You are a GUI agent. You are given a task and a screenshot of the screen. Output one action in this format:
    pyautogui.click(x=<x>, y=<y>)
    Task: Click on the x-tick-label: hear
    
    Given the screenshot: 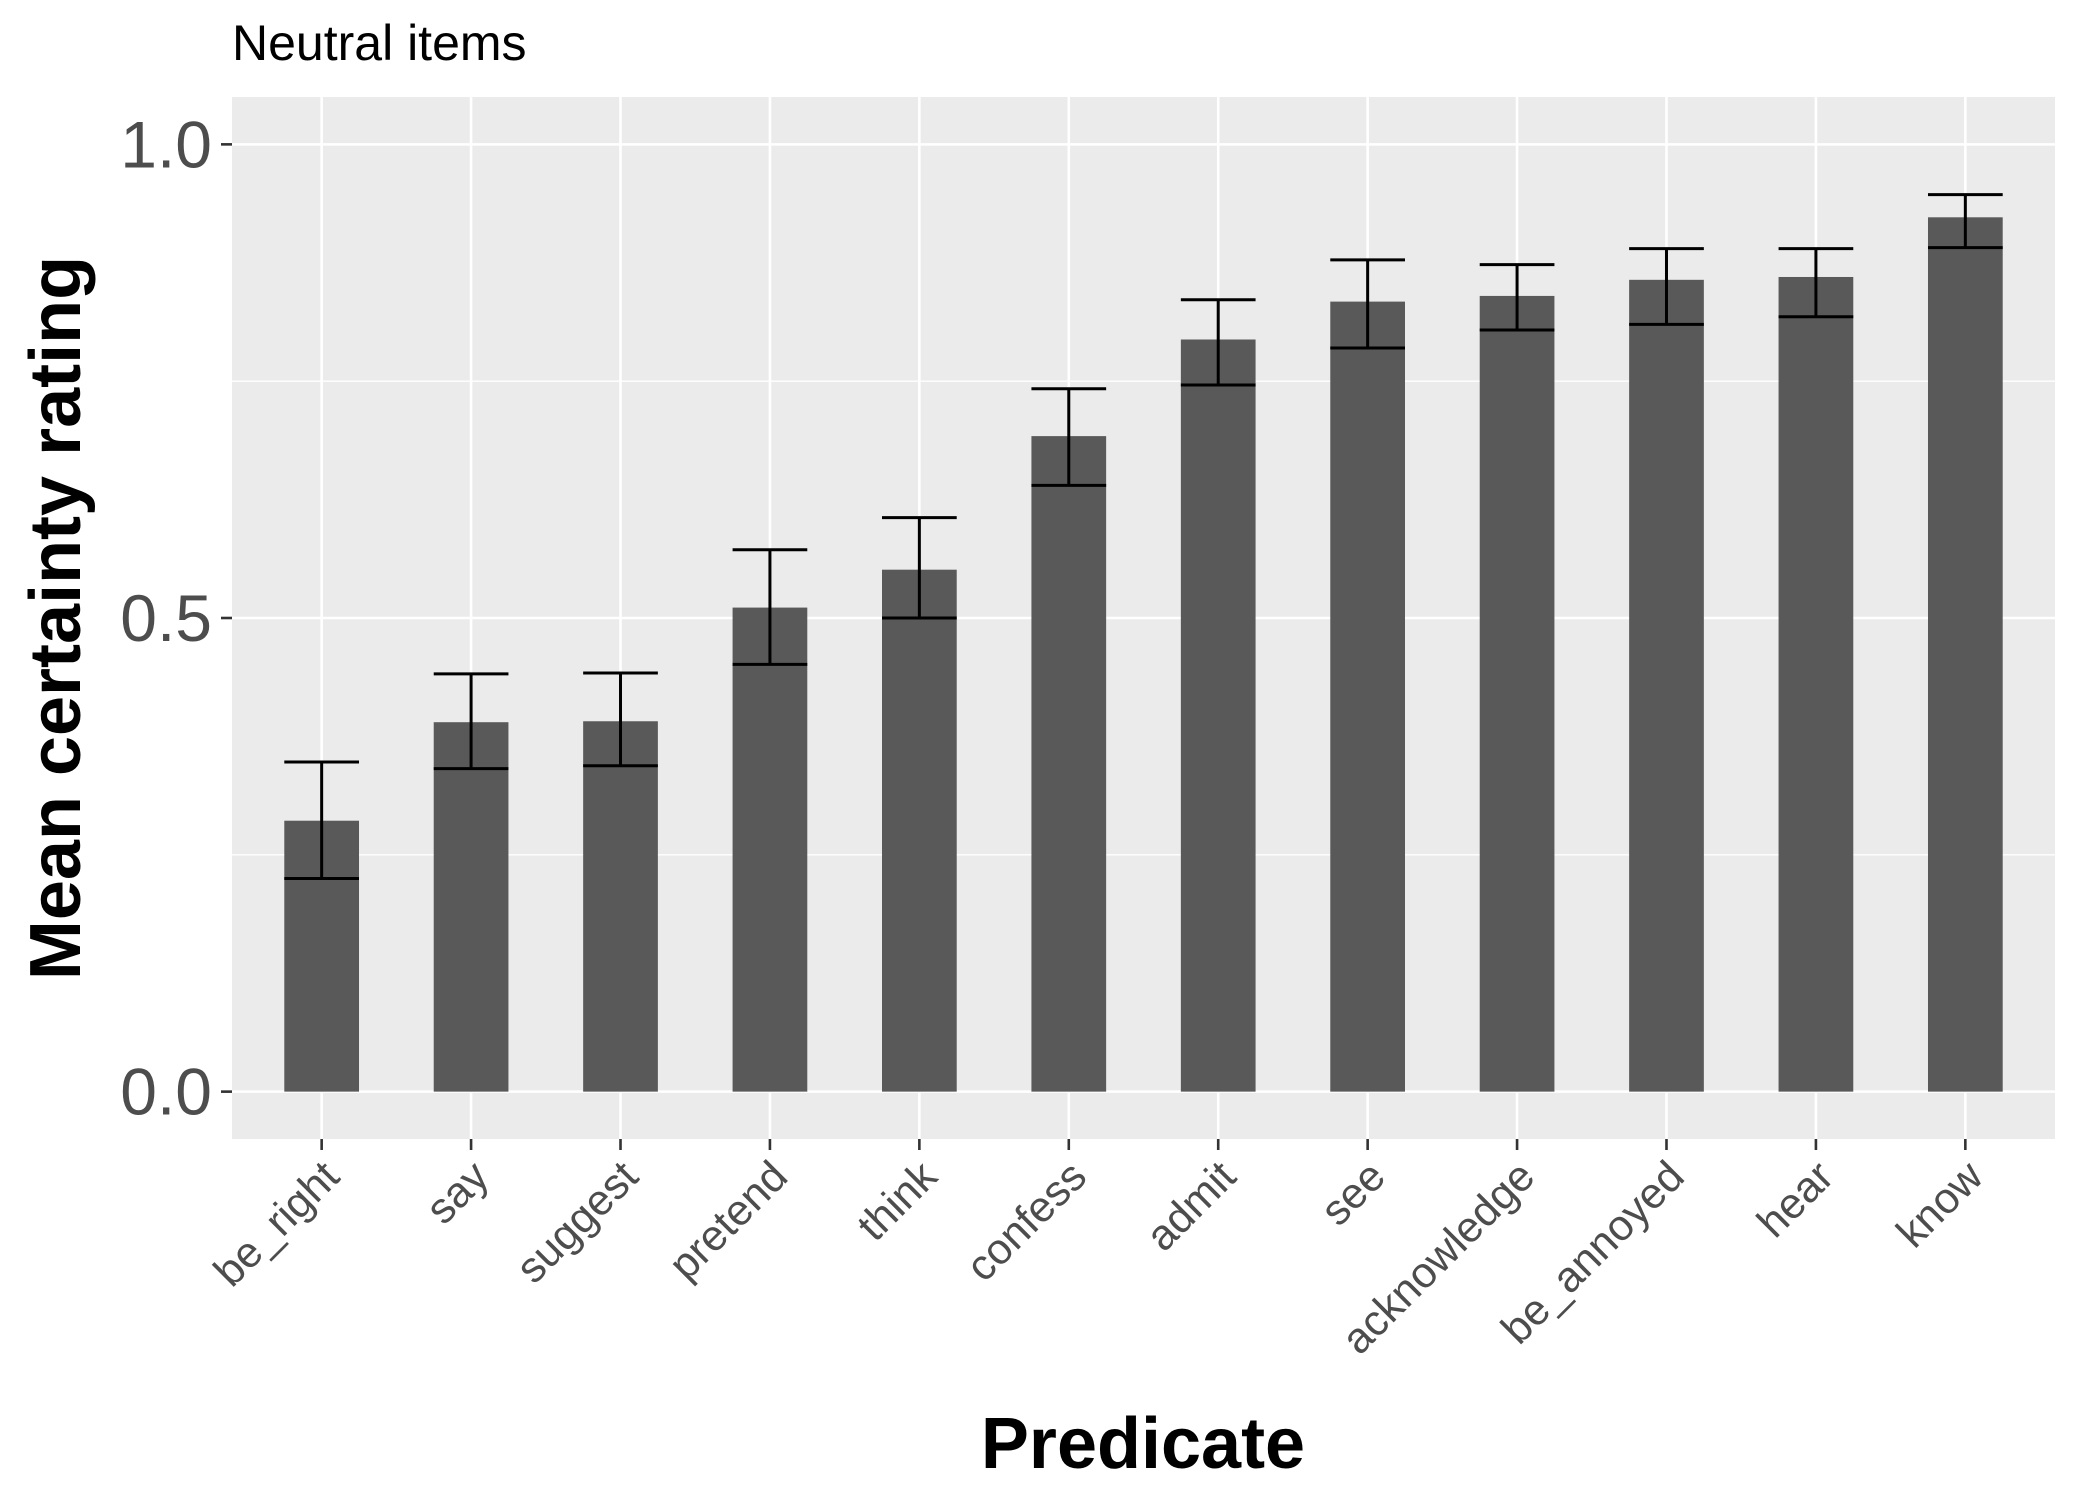 What is the action you would take?
    pyautogui.click(x=1795, y=1199)
    